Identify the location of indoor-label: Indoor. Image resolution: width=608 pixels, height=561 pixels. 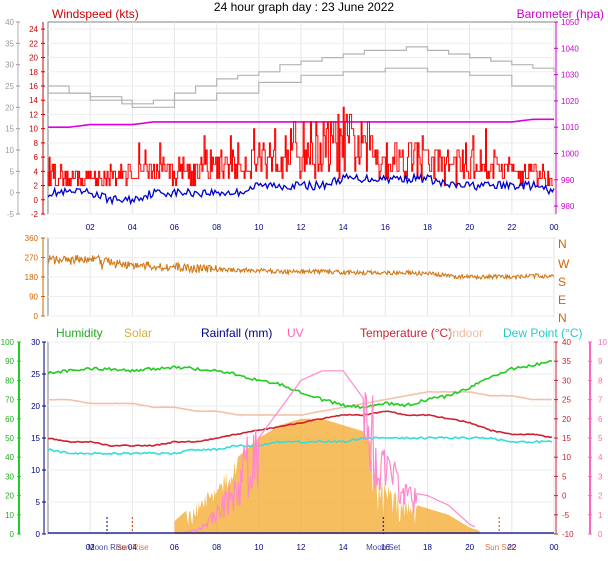
(466, 333).